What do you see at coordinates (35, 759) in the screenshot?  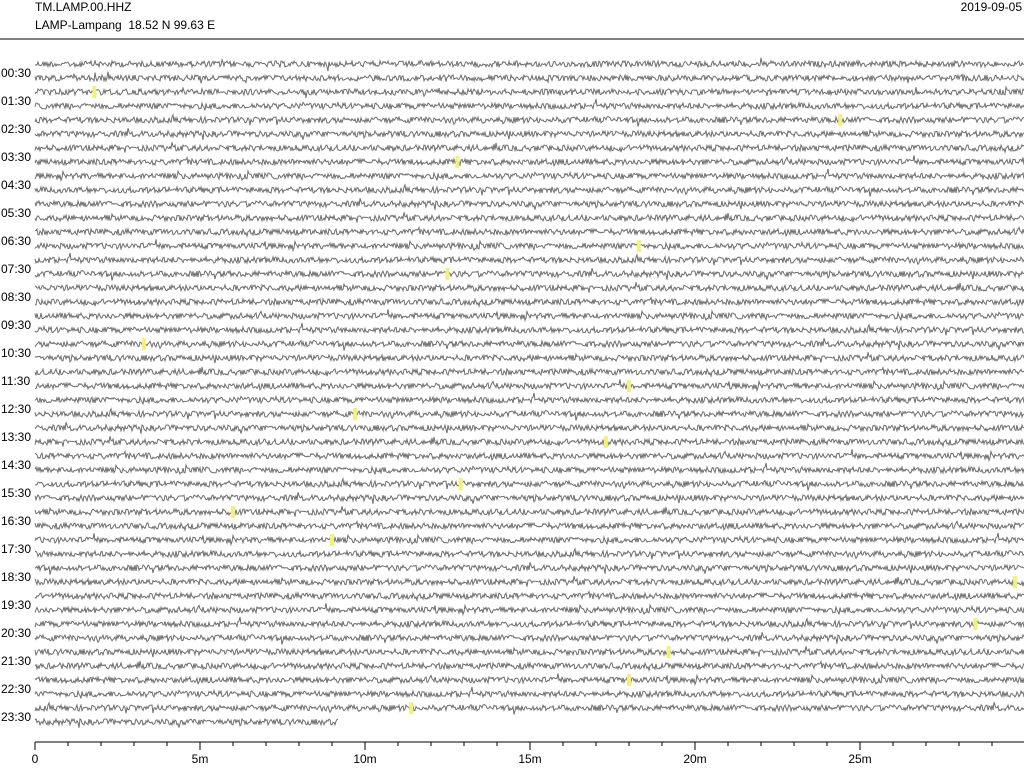 I see `x-tick-label: 0` at bounding box center [35, 759].